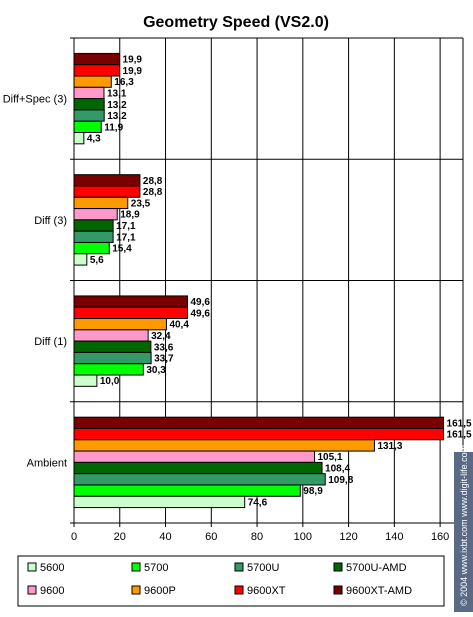 The height and width of the screenshot is (617, 473). I want to click on data-label: 98,9, so click(313, 491).